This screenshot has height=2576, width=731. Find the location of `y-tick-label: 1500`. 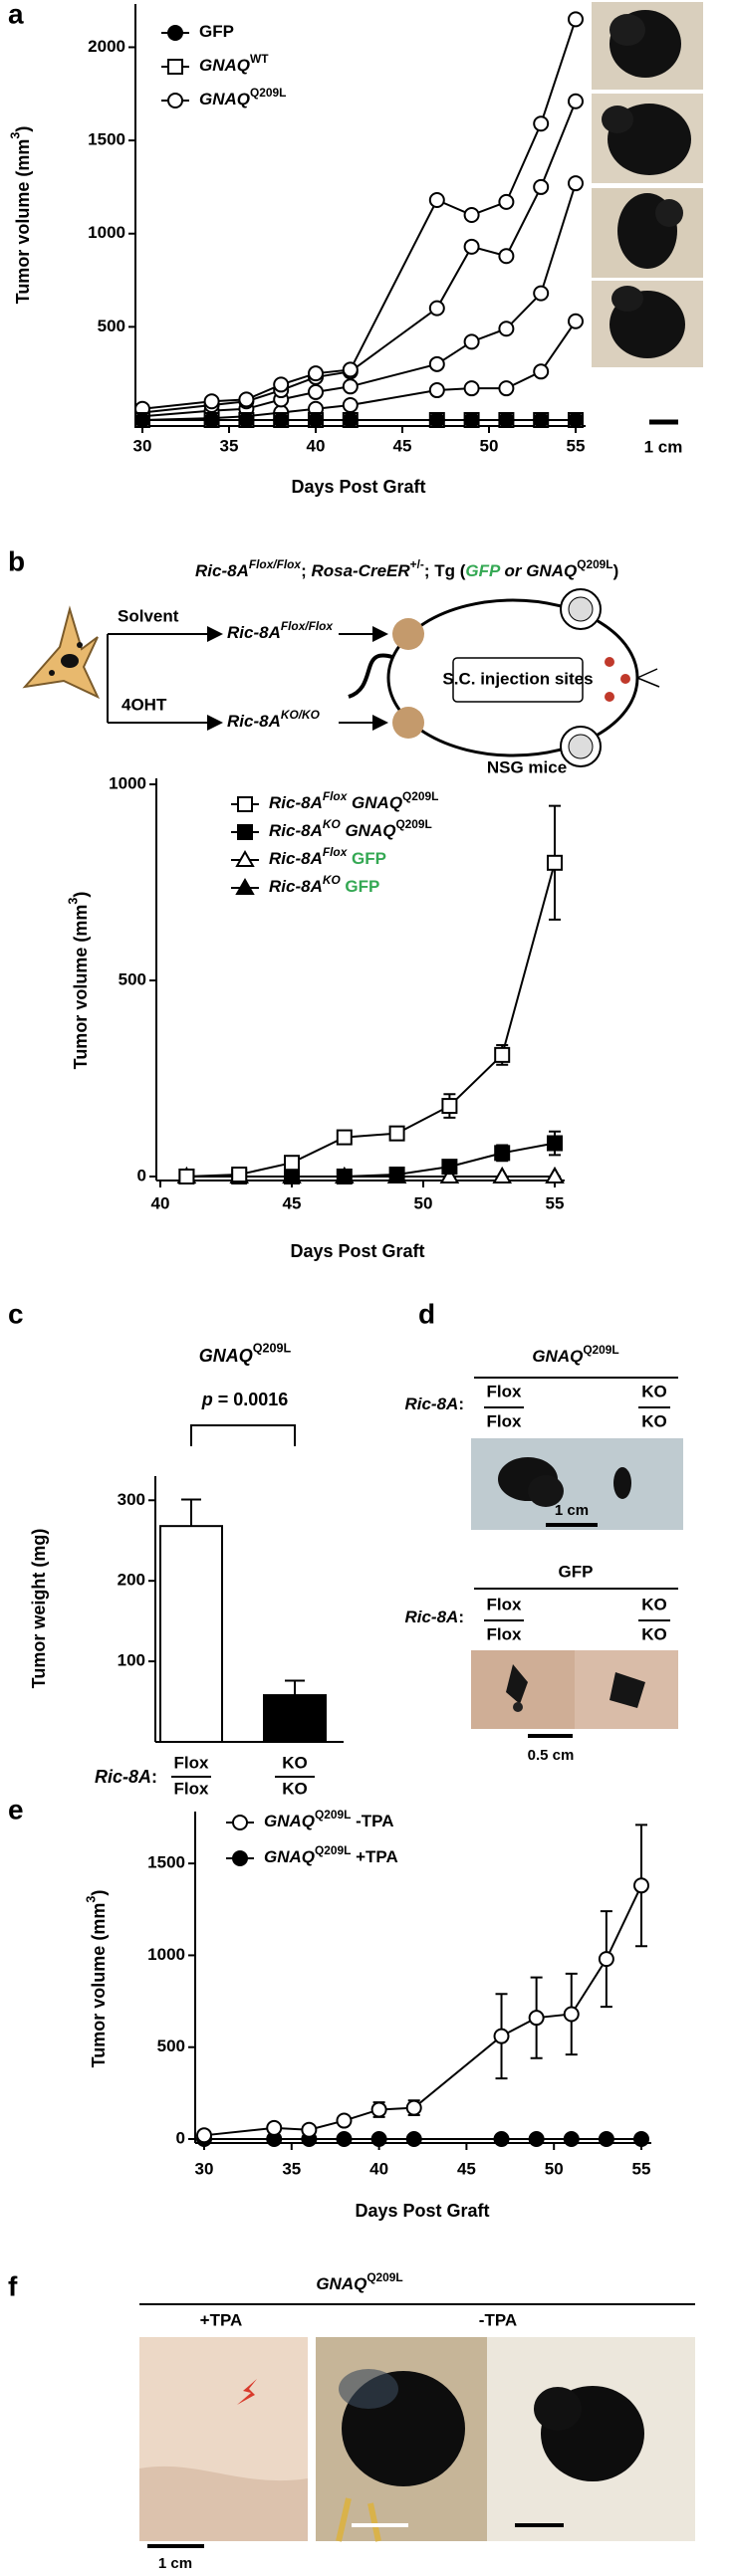

y-tick-label: 1500 is located at coordinates (166, 1862).